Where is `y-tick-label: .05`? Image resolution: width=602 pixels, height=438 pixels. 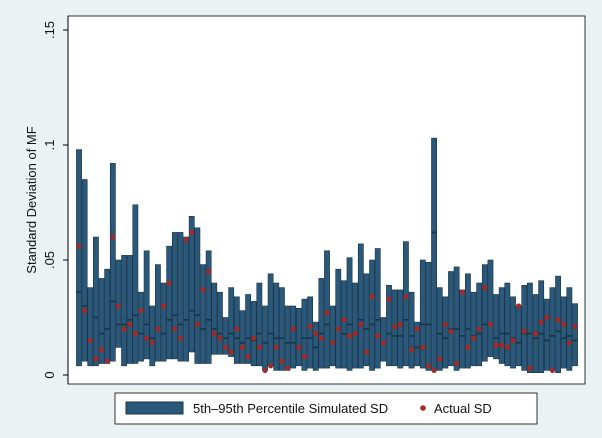
y-tick-label: .05 is located at coordinates (49, 260).